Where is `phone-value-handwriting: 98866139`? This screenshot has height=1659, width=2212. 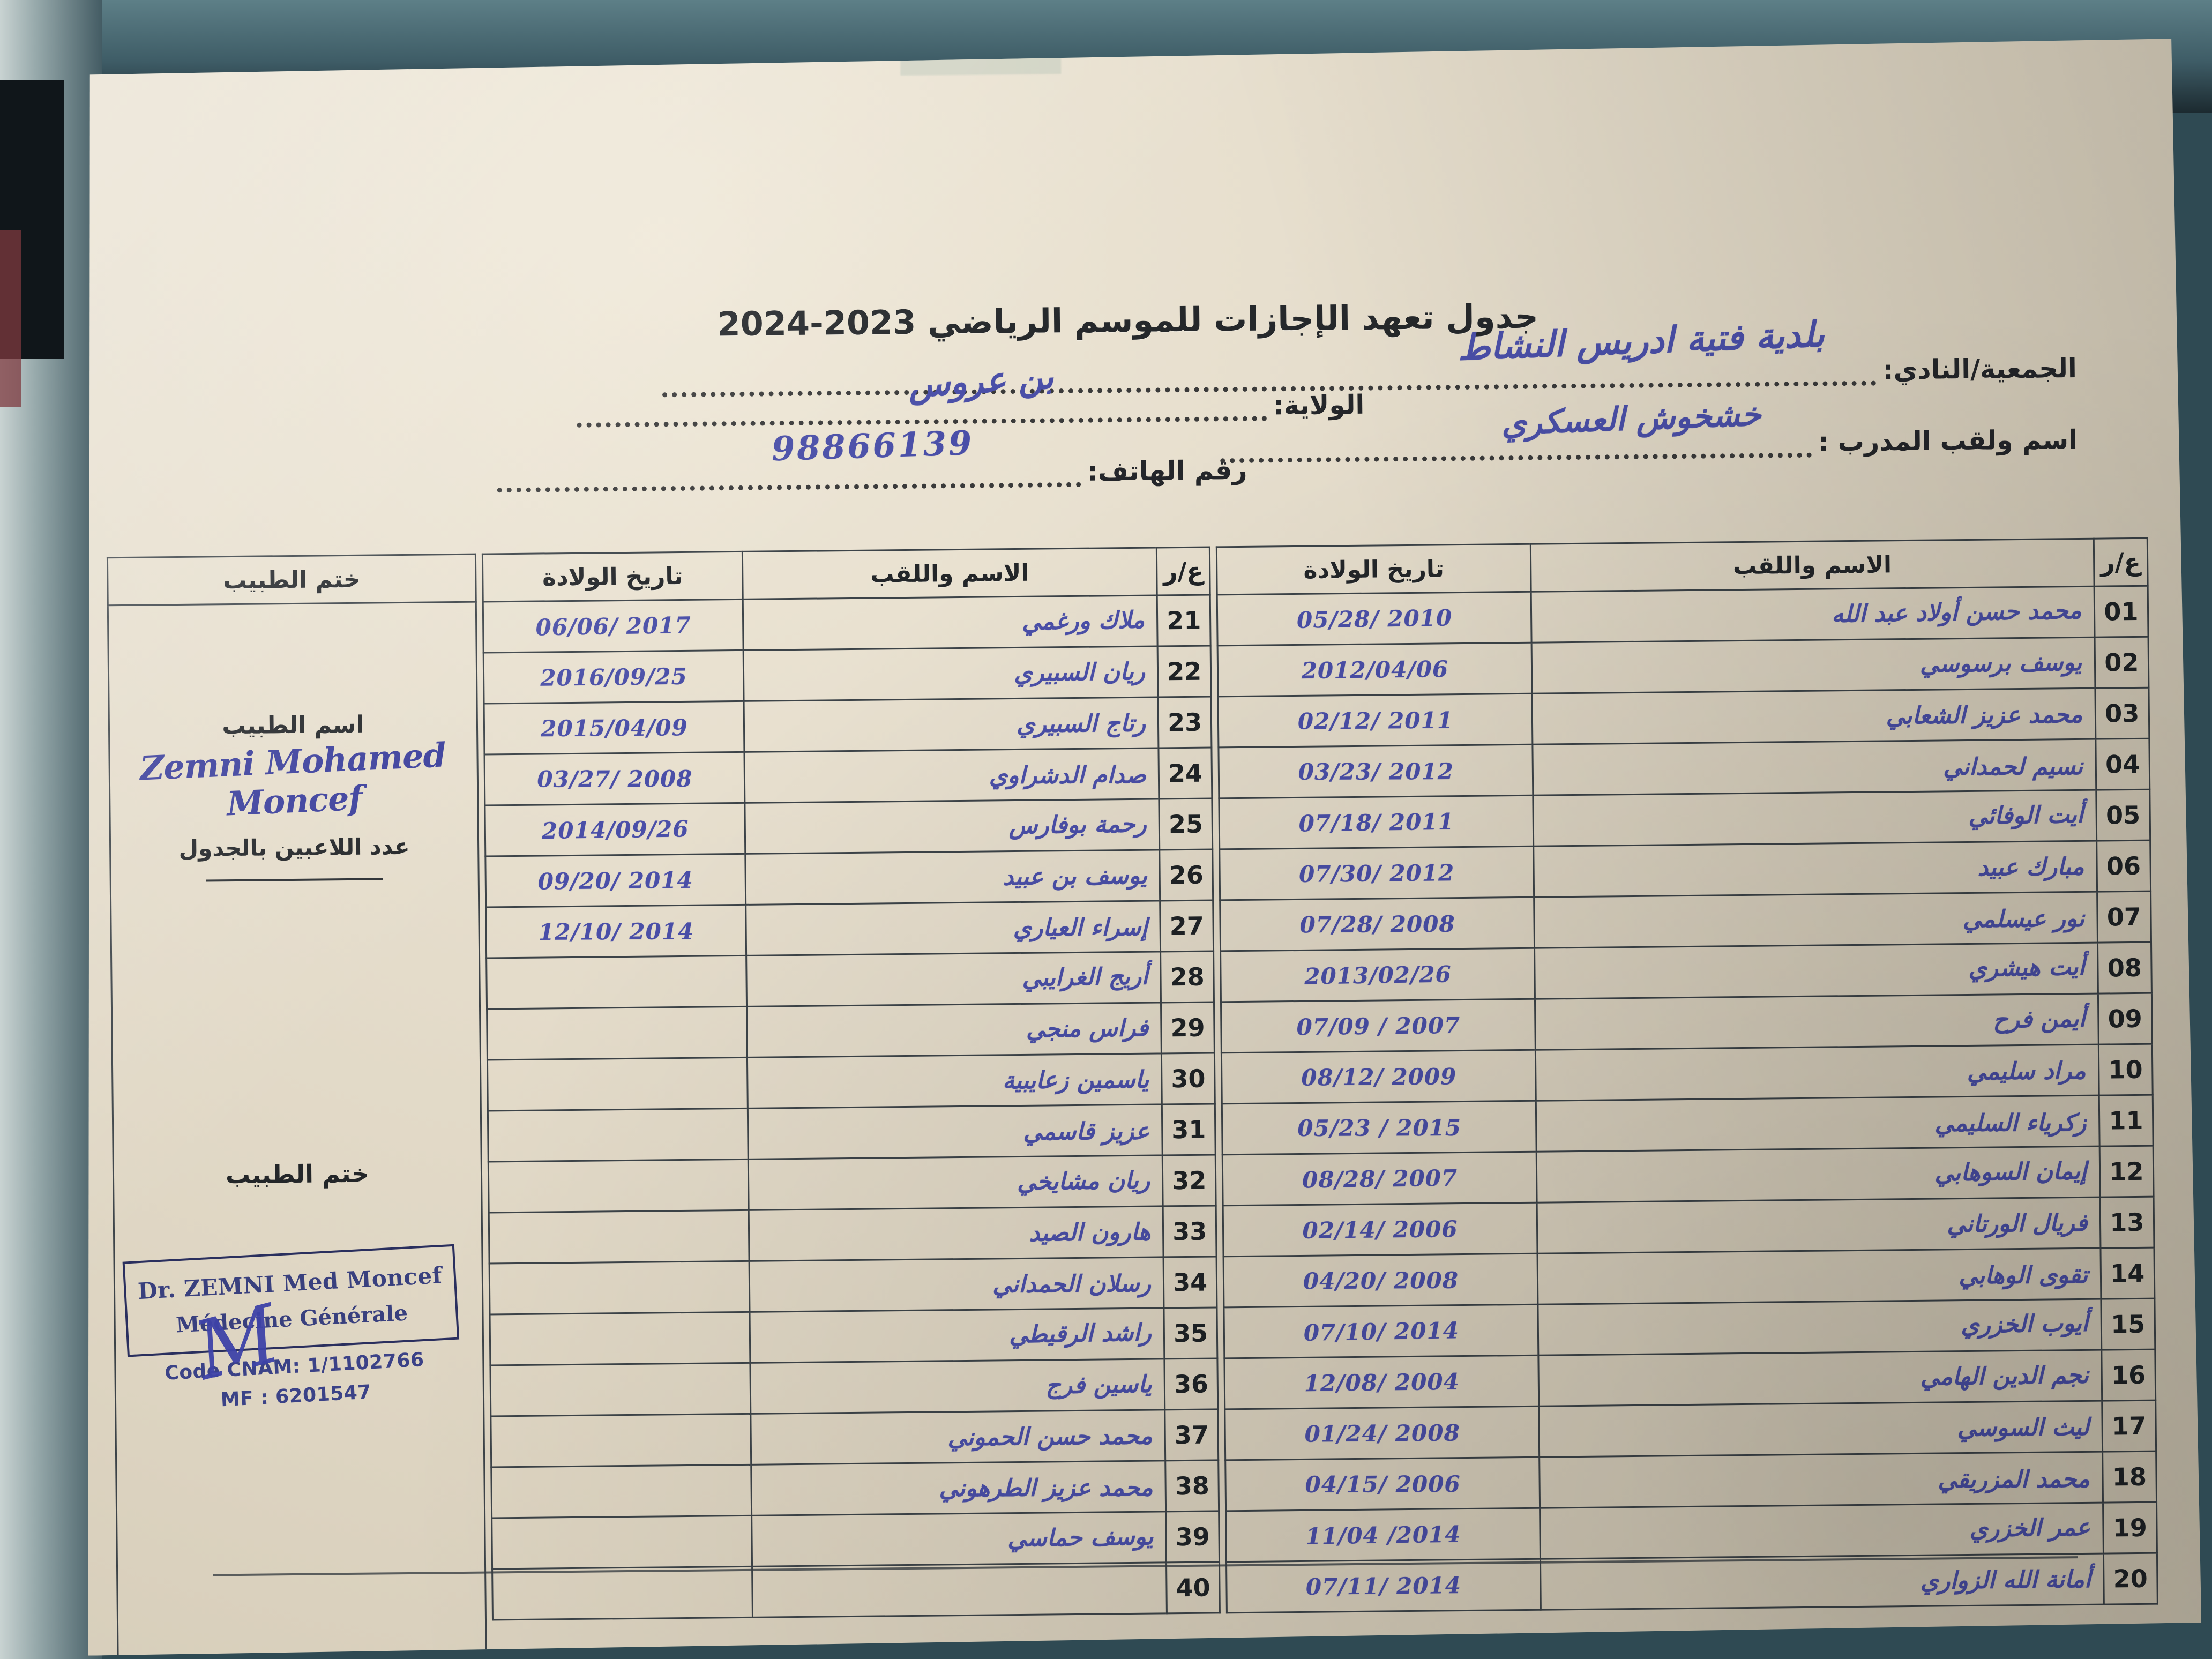
phone-value-handwriting: 98866139 is located at coordinates (873, 446).